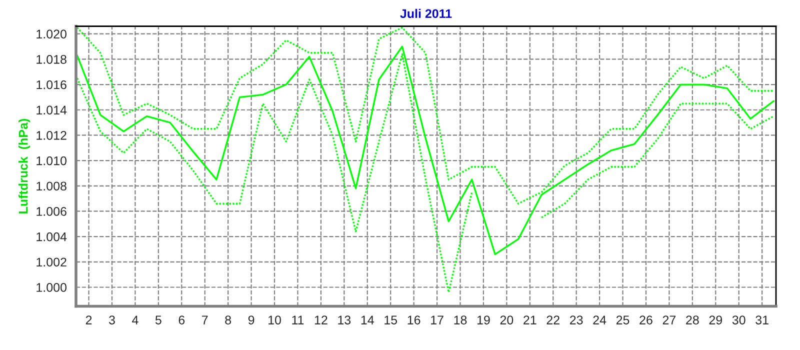 The image size is (800, 350). Describe the element at coordinates (646, 320) in the screenshot. I see `x-tick-label: 26` at that location.